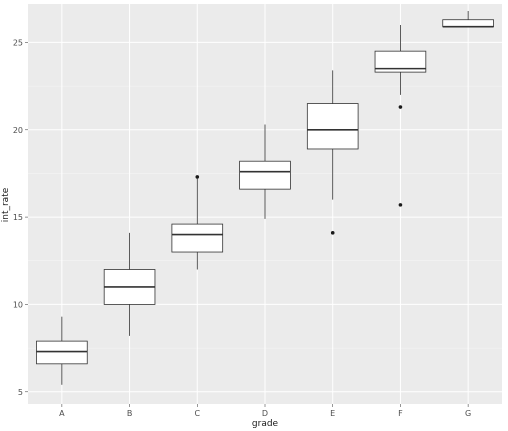 This screenshot has height=431, width=508. I want to click on y-axis-title: int_rate, so click(6, 204).